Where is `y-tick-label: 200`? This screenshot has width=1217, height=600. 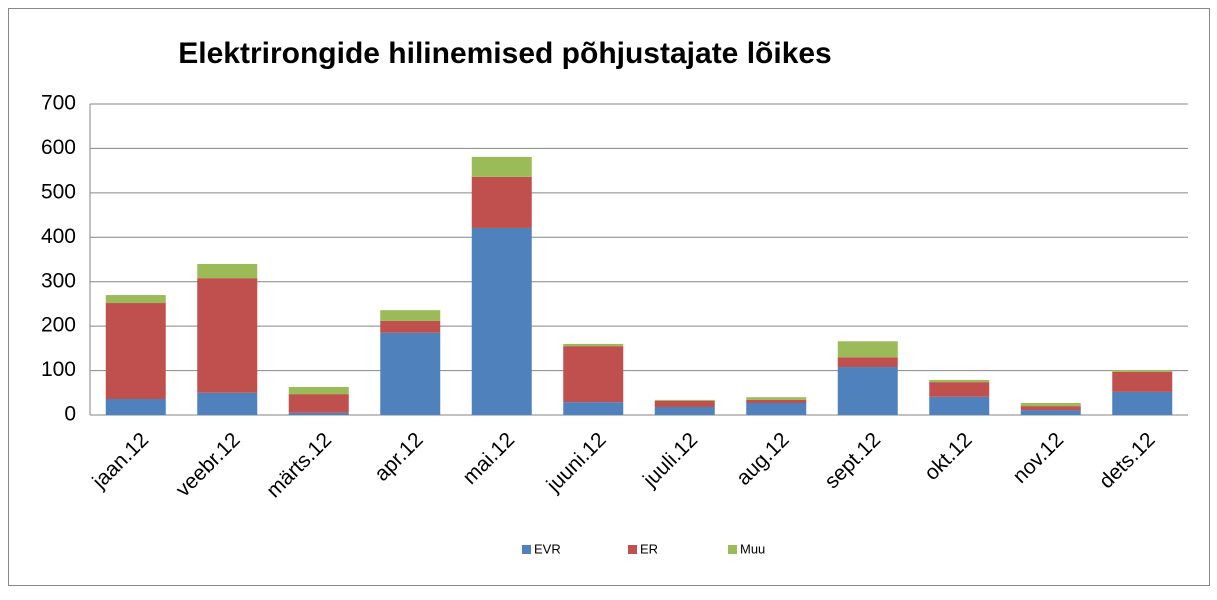
y-tick-label: 200 is located at coordinates (58, 325).